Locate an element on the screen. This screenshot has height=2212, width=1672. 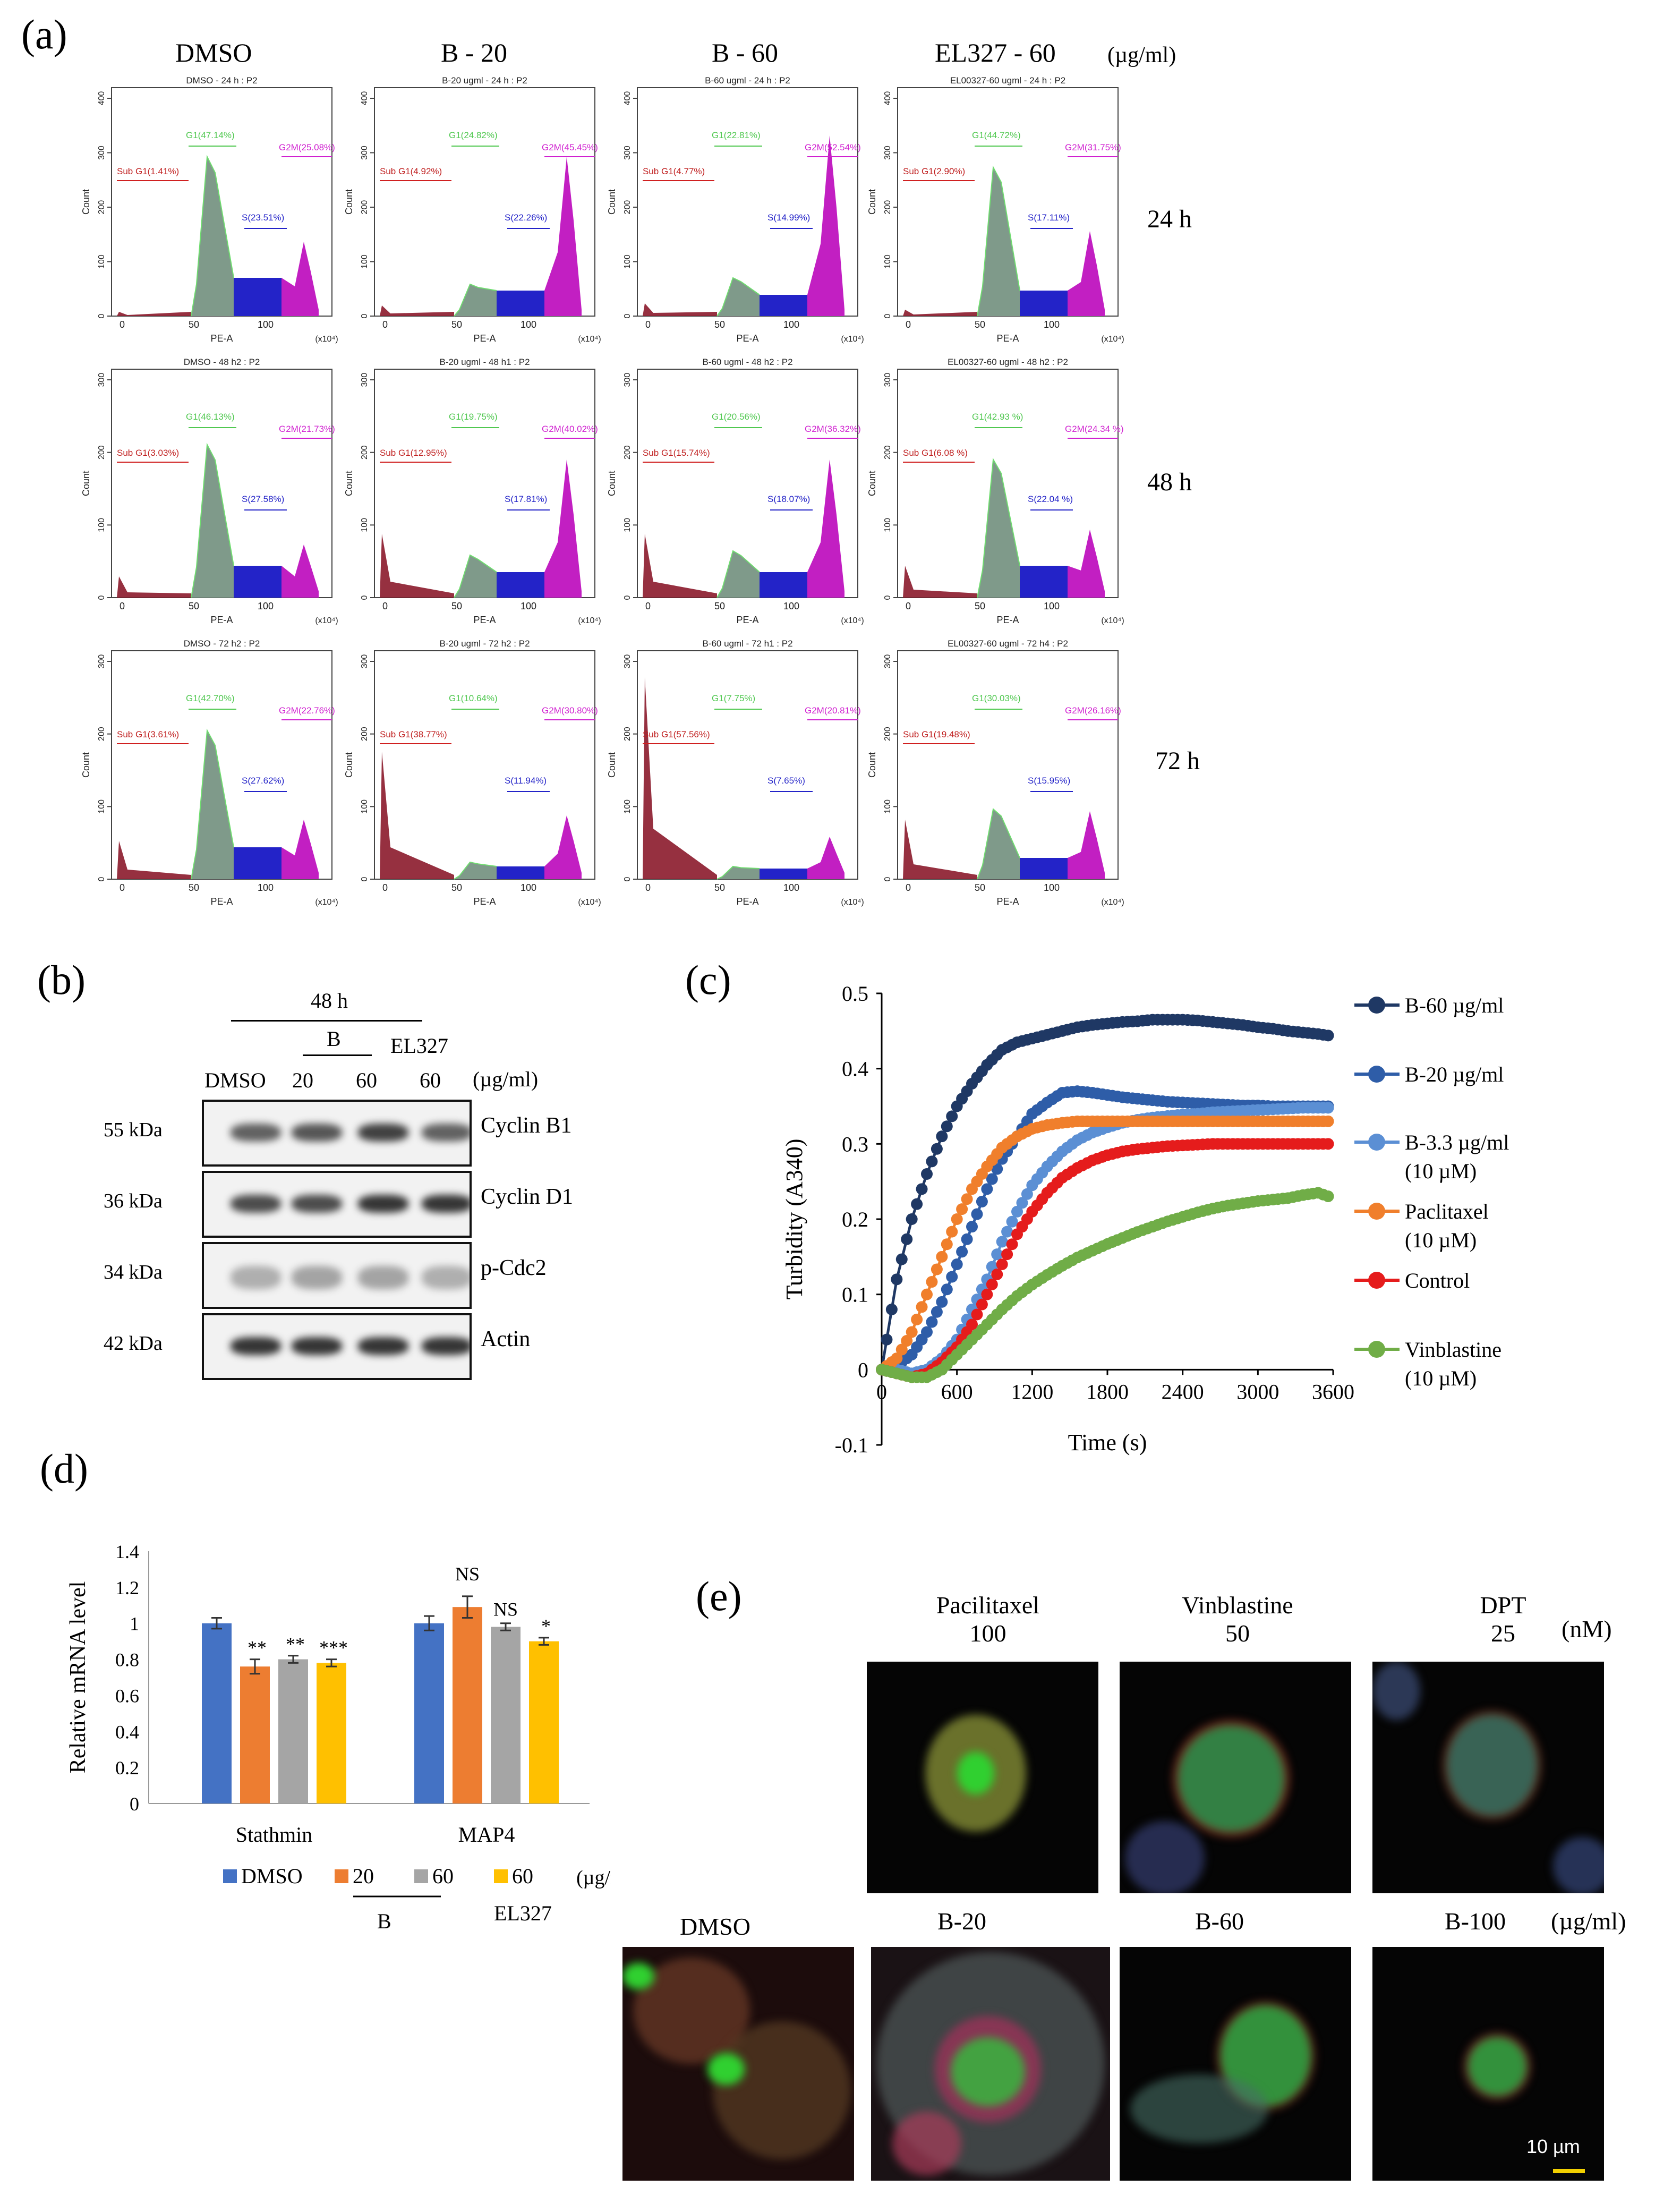
y-tick-label: -0.1 is located at coordinates (851, 1445).